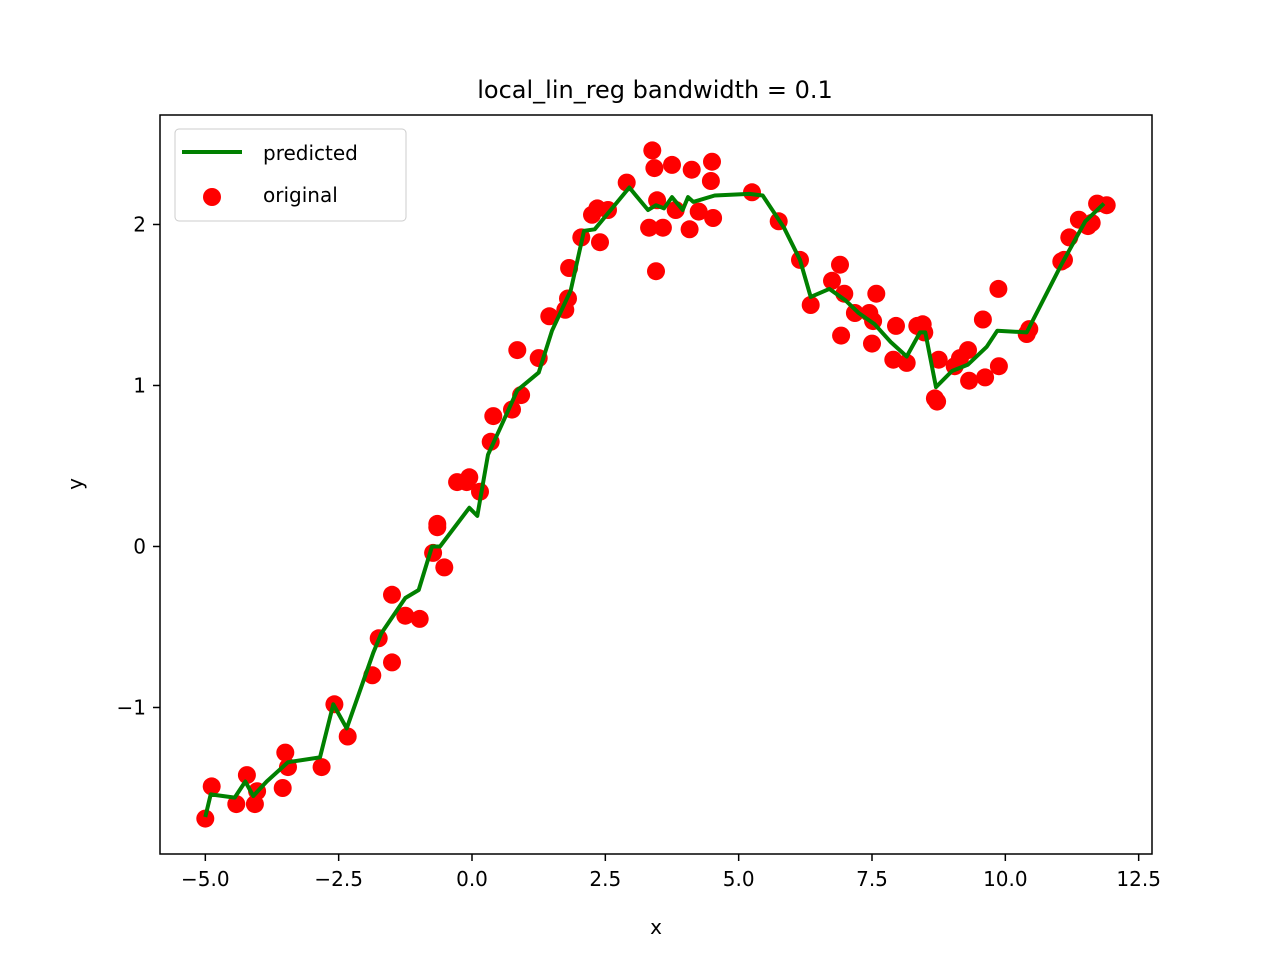 The height and width of the screenshot is (960, 1280). I want to click on legend-label-original: original, so click(300, 195).